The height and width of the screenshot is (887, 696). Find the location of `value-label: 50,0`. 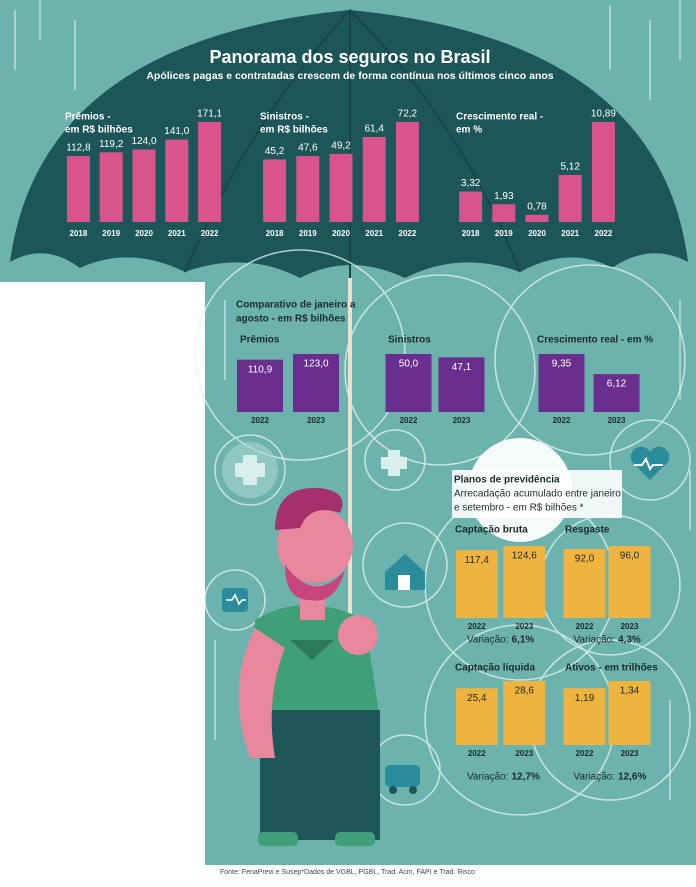

value-label: 50,0 is located at coordinates (409, 364).